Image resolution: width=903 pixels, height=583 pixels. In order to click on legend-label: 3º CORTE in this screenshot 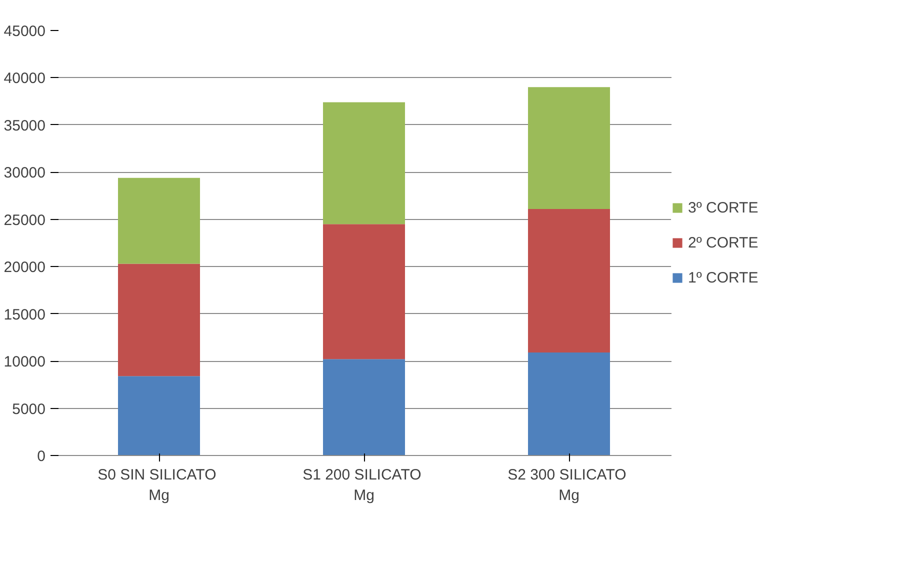, I will do `click(723, 207)`.